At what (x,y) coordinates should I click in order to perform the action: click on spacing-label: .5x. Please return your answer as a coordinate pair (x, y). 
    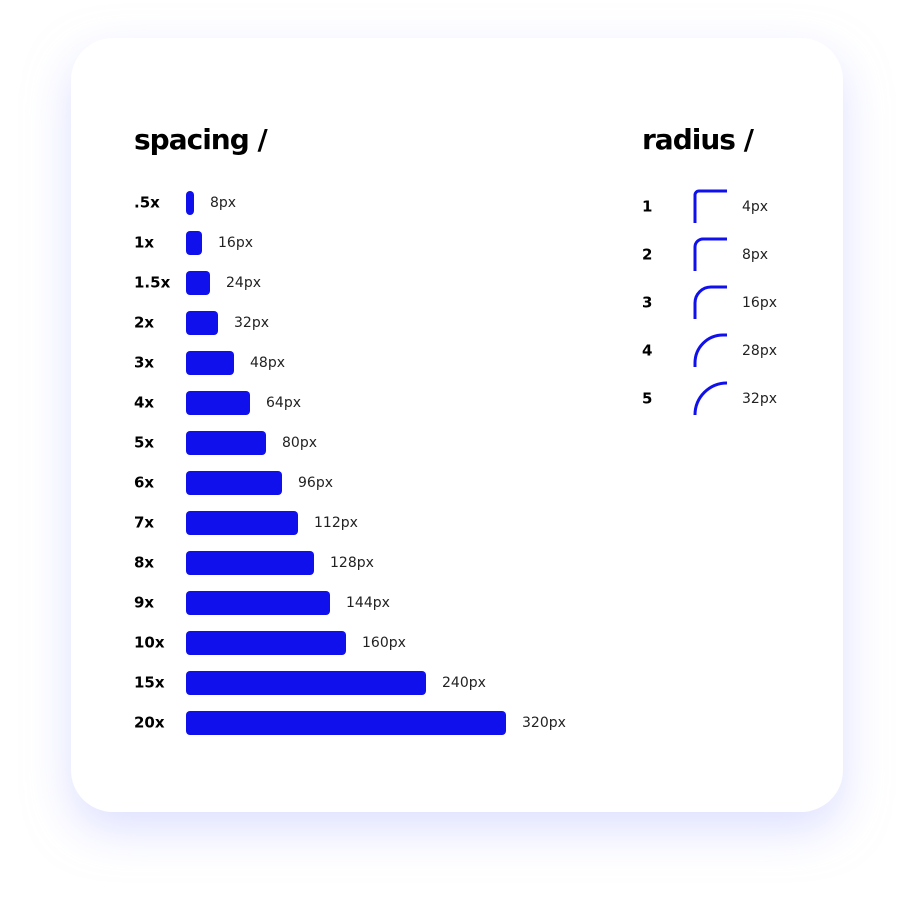
    Looking at the image, I should click on (147, 203).